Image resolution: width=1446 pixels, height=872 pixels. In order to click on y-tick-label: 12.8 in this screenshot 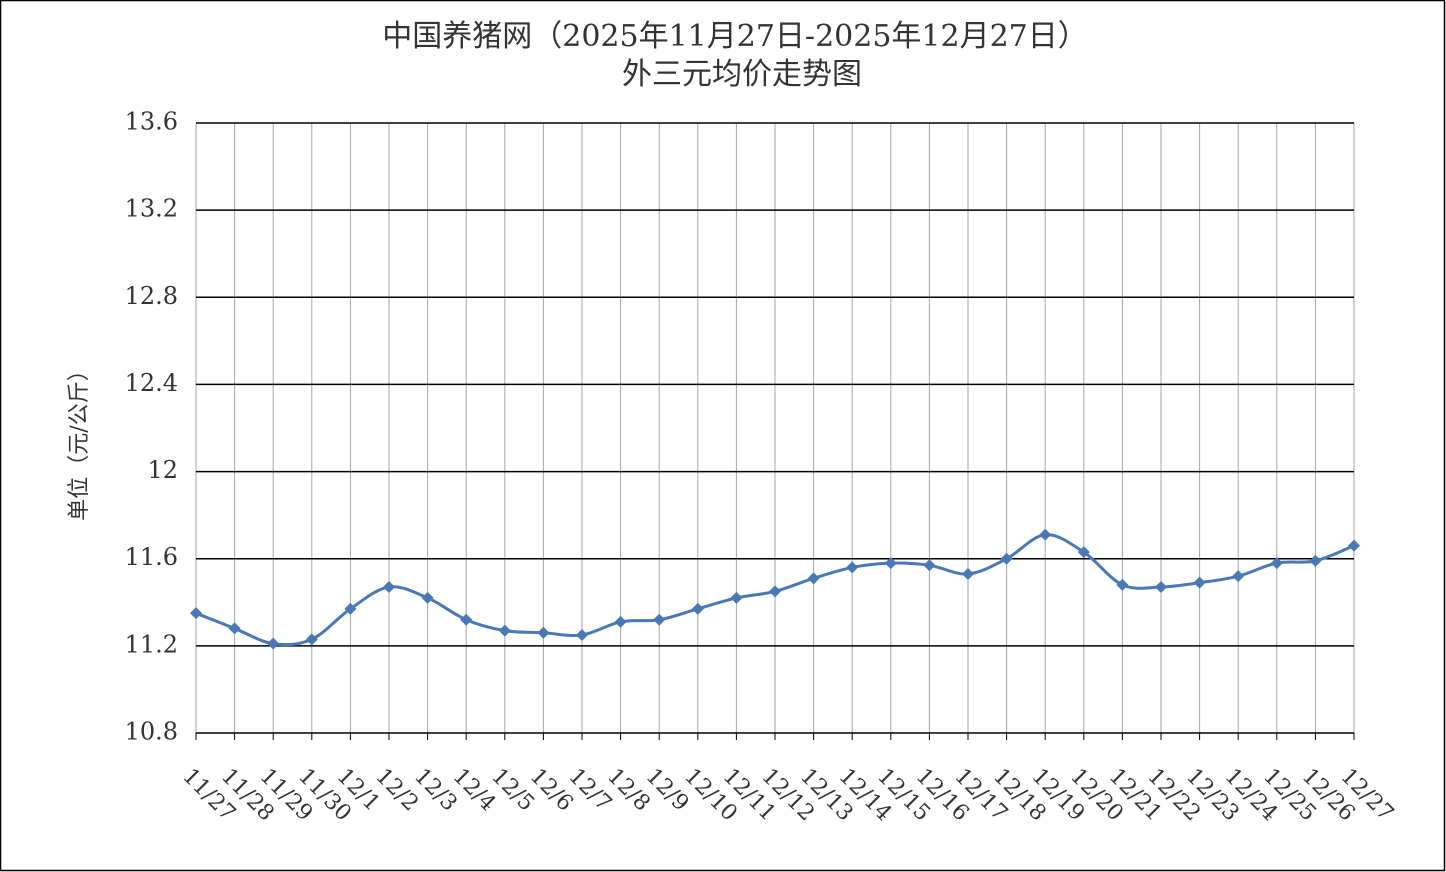, I will do `click(151, 296)`.